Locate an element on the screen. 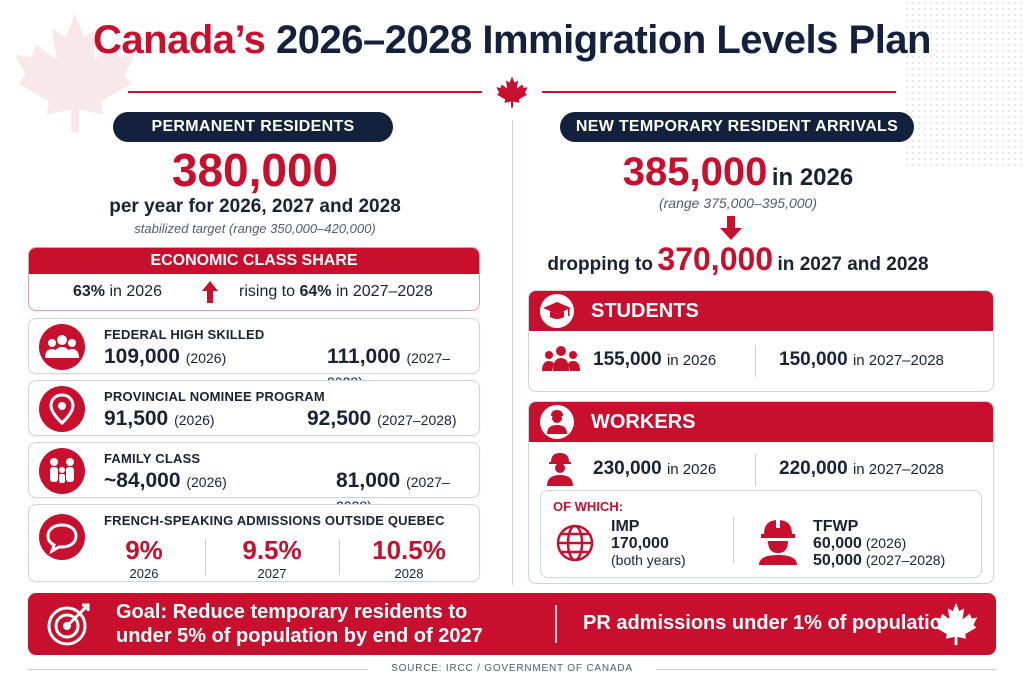 The width and height of the screenshot is (1024, 687). column-divider is located at coordinates (512, 352).